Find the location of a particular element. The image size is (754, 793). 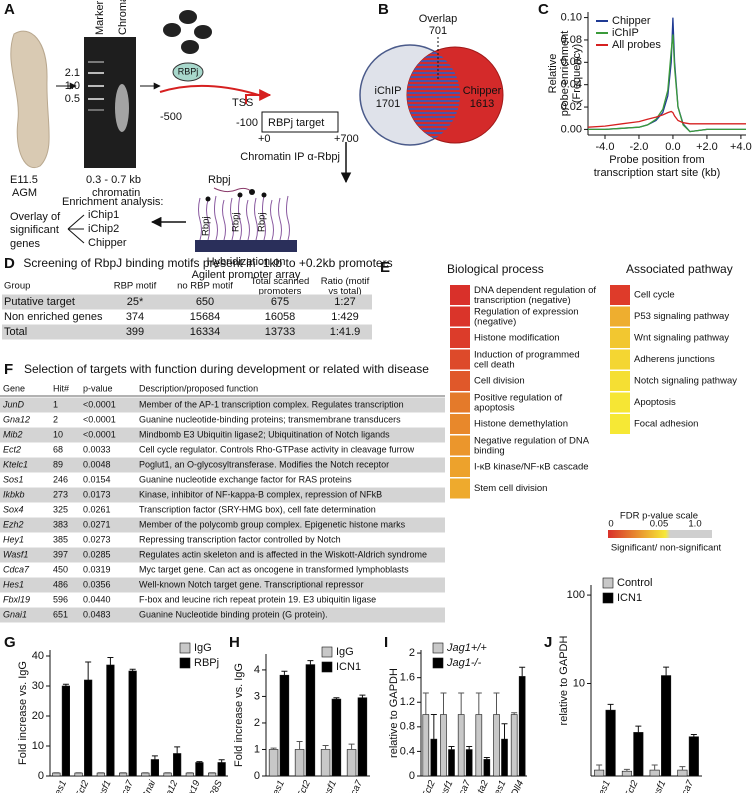

table-cell: 0.0033 is located at coordinates (97, 449).